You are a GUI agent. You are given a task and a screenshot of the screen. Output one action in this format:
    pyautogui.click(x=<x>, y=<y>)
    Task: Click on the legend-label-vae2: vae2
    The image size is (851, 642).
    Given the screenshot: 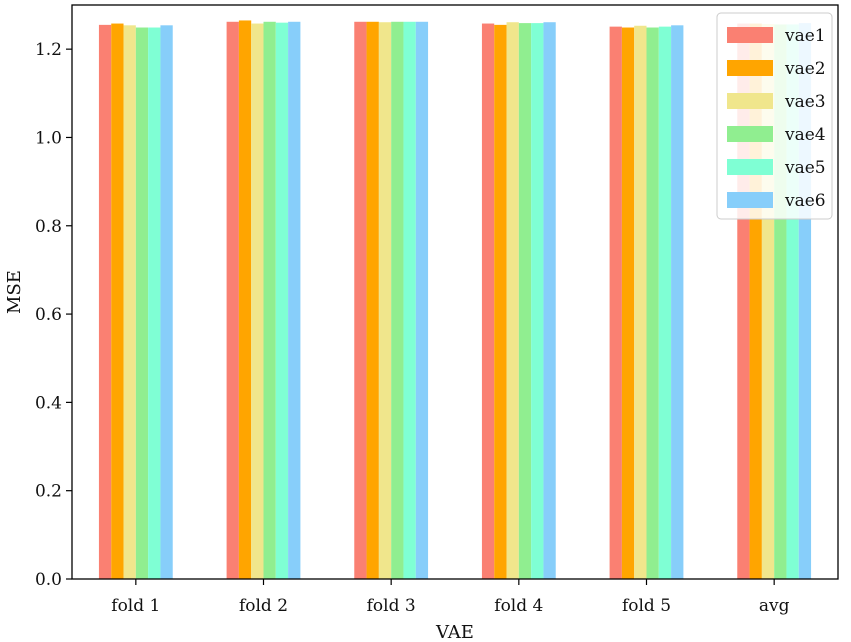 What is the action you would take?
    pyautogui.click(x=805, y=69)
    